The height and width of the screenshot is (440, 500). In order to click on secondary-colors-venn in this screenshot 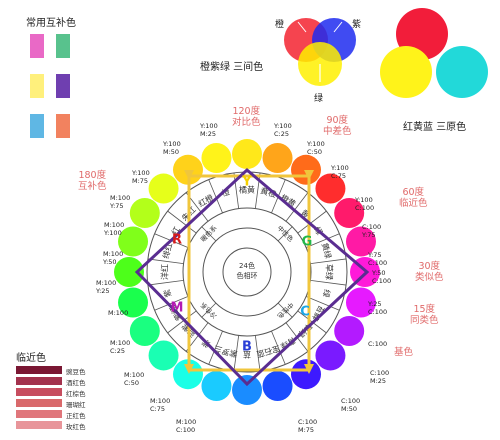, I will do `click(320, 52)`.